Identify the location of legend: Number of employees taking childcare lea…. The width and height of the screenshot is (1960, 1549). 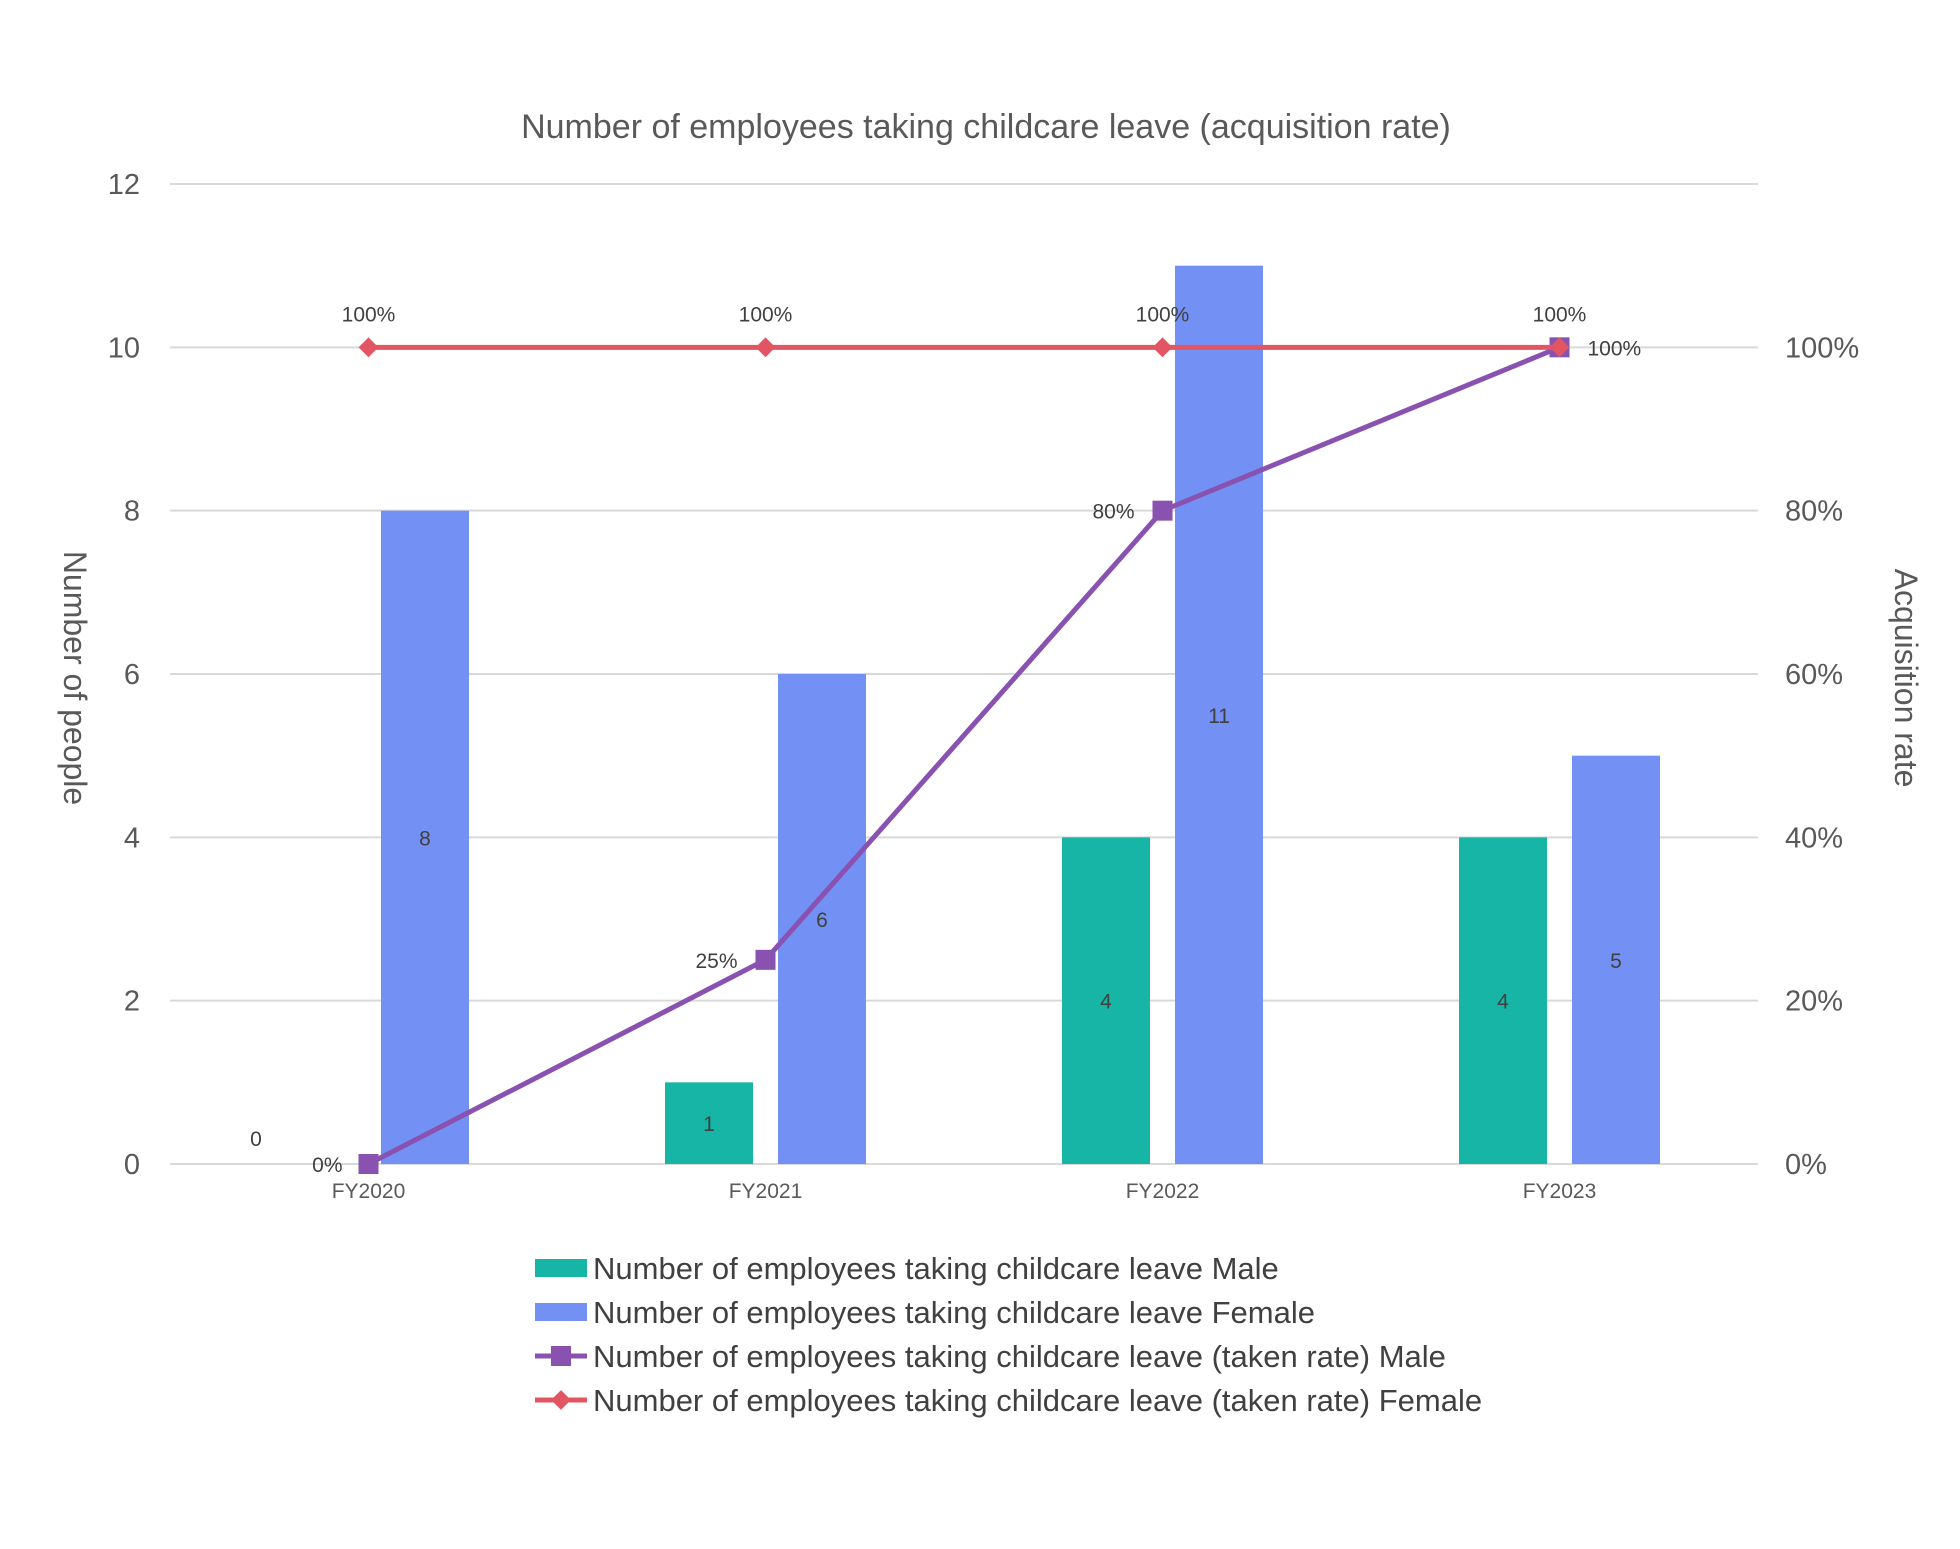
(1008, 1334).